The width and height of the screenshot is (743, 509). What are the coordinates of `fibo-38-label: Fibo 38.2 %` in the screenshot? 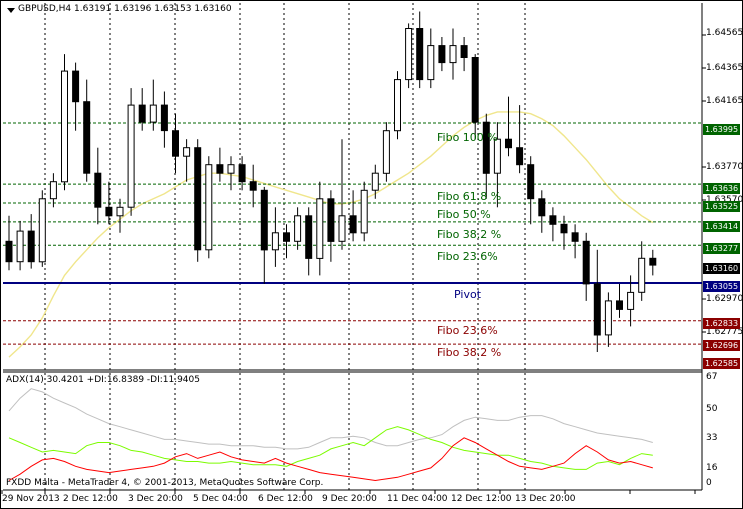 It's located at (469, 234).